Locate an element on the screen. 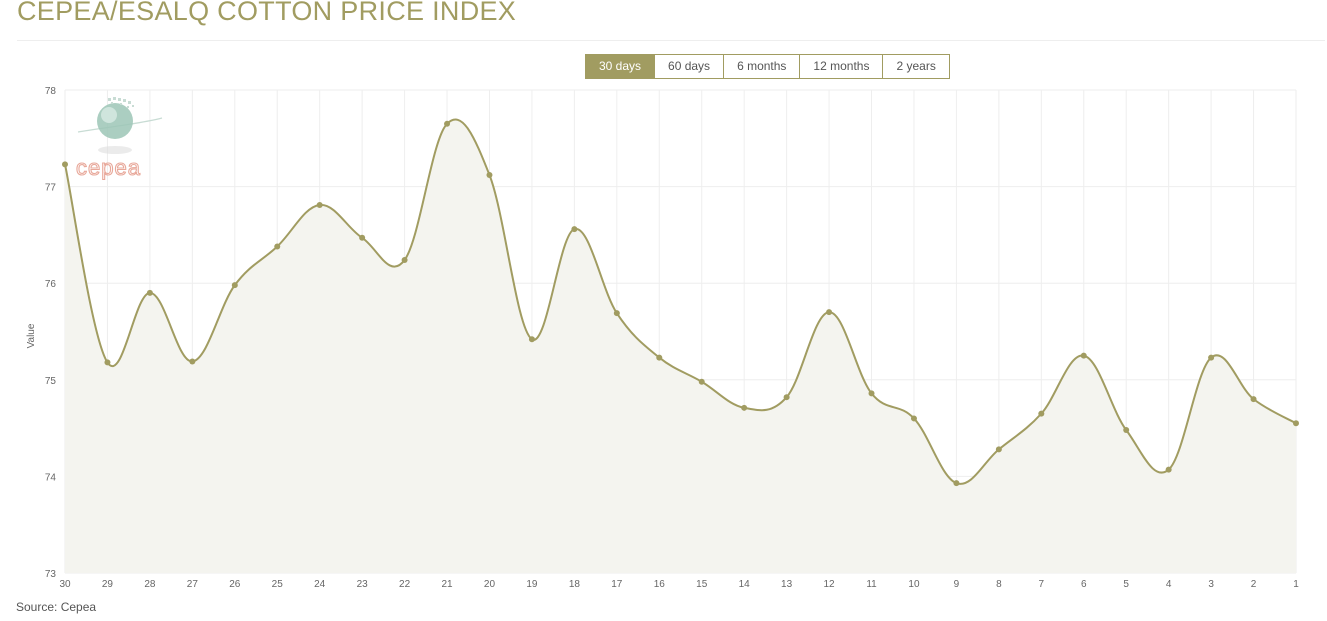 The width and height of the screenshot is (1327, 621). x-tick-label: 22 is located at coordinates (405, 584).